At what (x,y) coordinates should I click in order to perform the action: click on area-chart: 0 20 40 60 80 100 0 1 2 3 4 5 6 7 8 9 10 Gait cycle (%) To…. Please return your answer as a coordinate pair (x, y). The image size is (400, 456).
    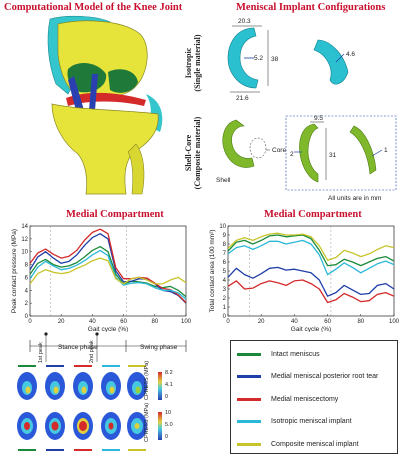
    Looking at the image, I should click on (304, 278).